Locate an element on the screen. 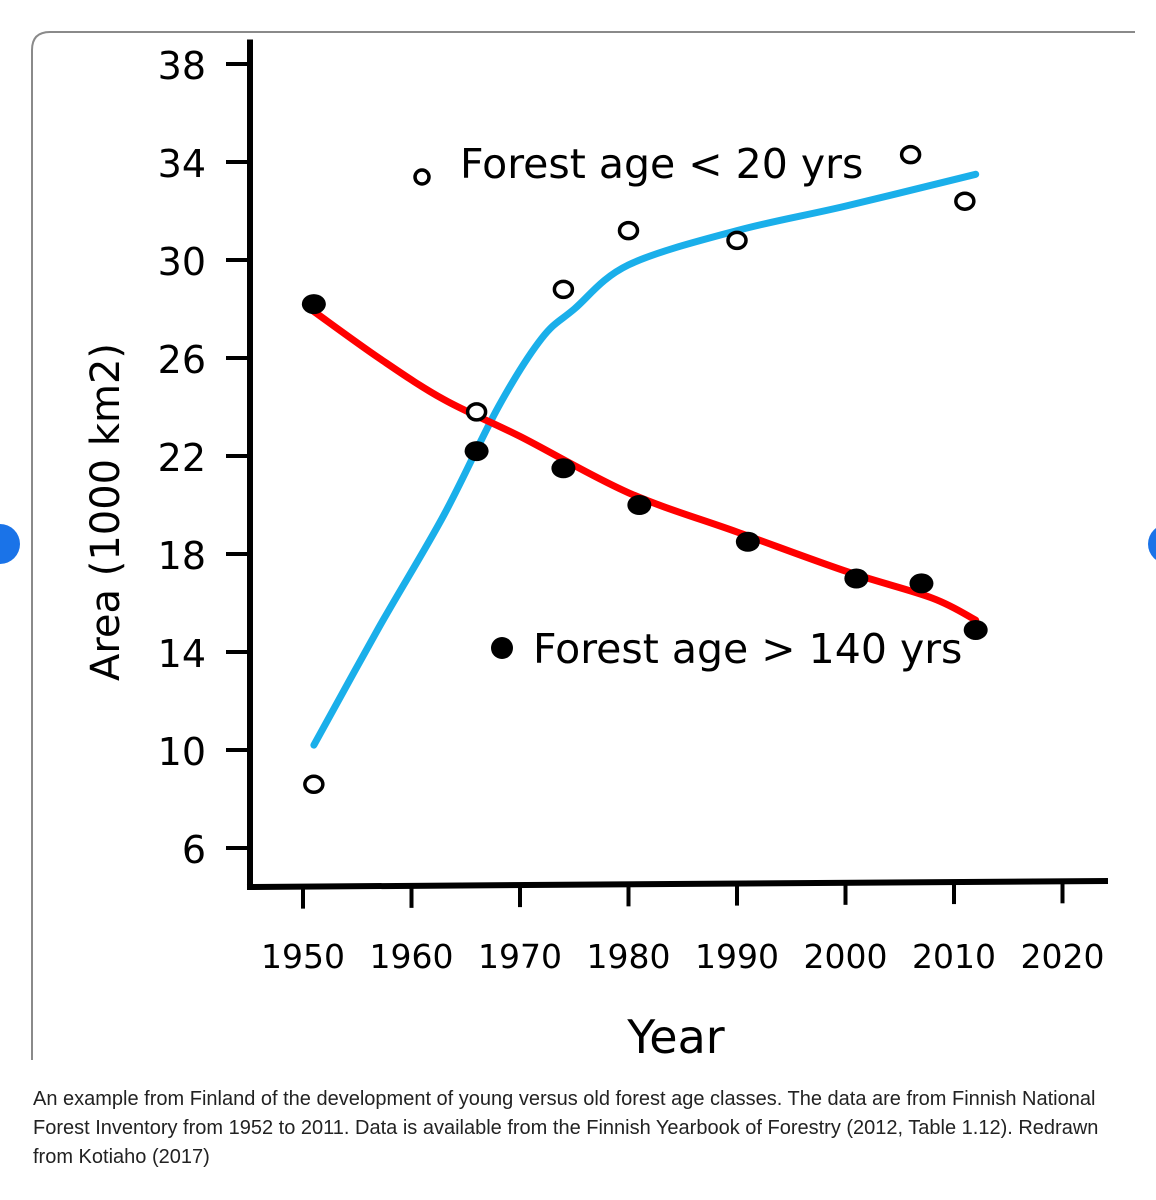 The width and height of the screenshot is (1156, 1200). y-tick-label: 6 is located at coordinates (194, 850).